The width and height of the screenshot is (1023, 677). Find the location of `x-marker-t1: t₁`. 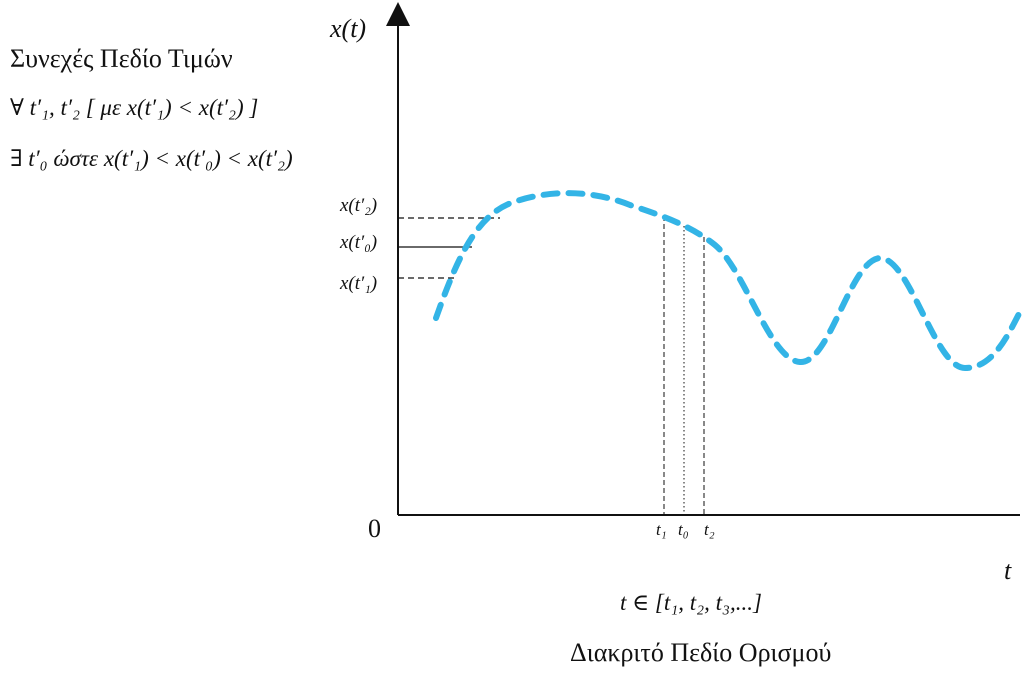

x-marker-t1: t₁ is located at coordinates (661, 529).